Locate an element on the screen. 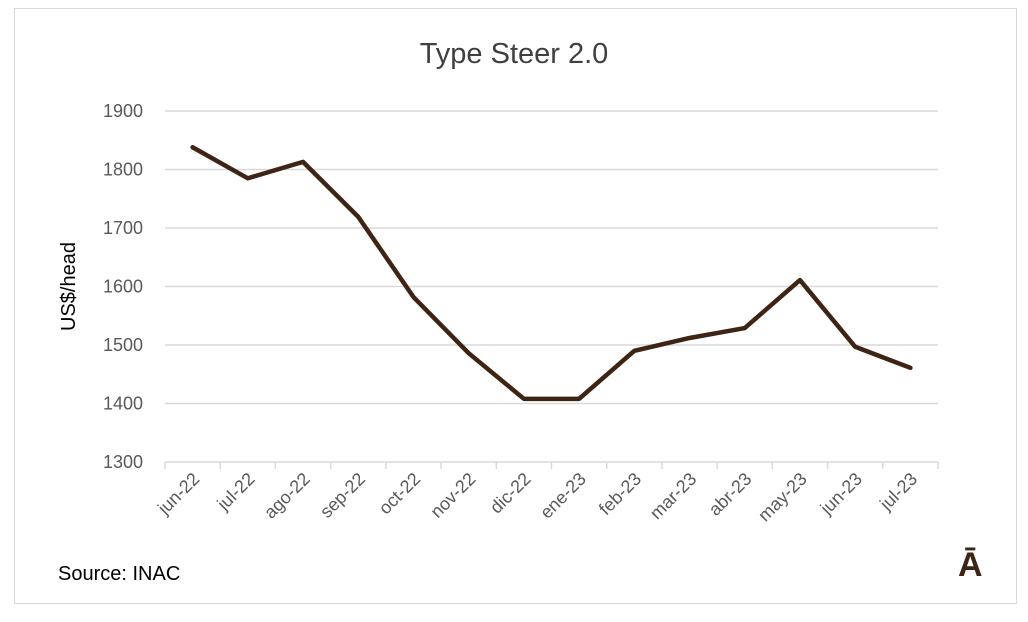 The image size is (1028, 622). brand-logo: Ā is located at coordinates (970, 565).